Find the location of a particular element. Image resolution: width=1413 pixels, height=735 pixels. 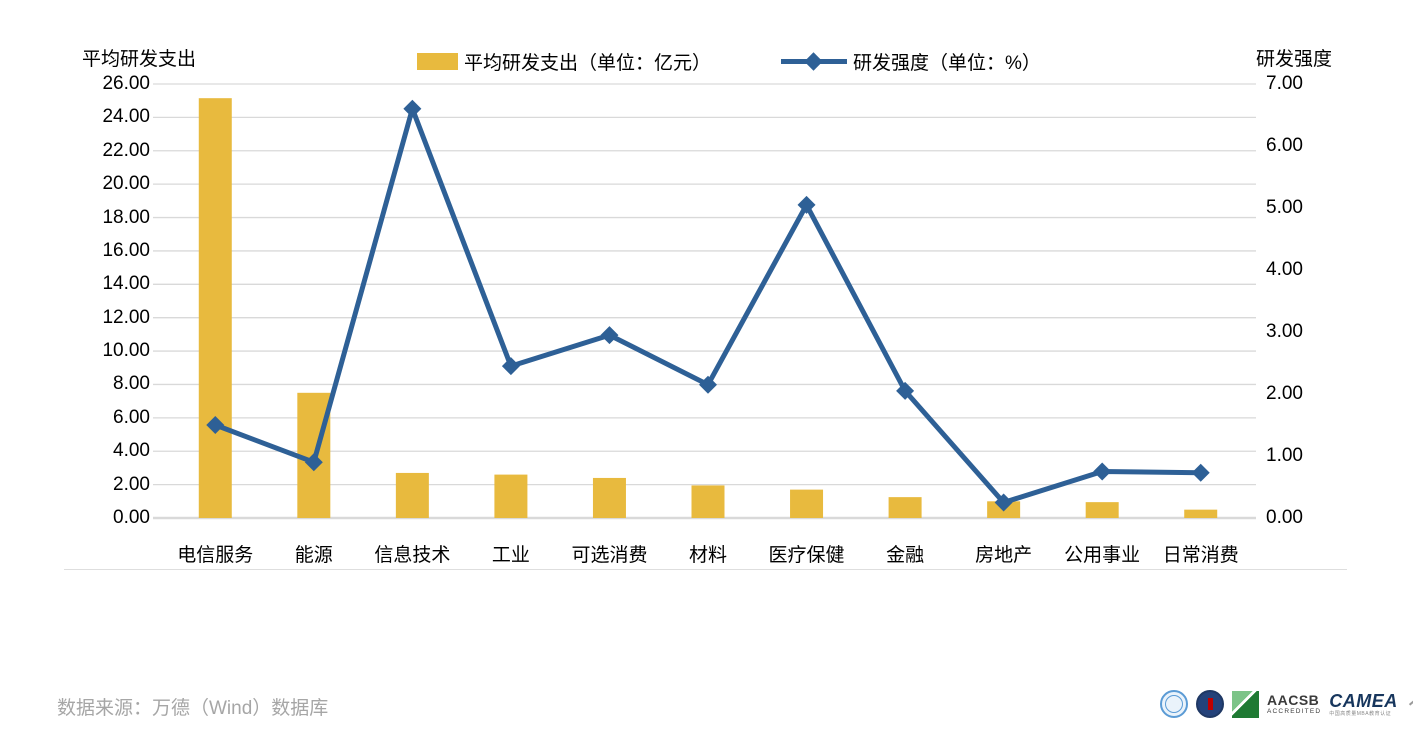

y-axis-tick-left: 10.00 is located at coordinates (126, 351).